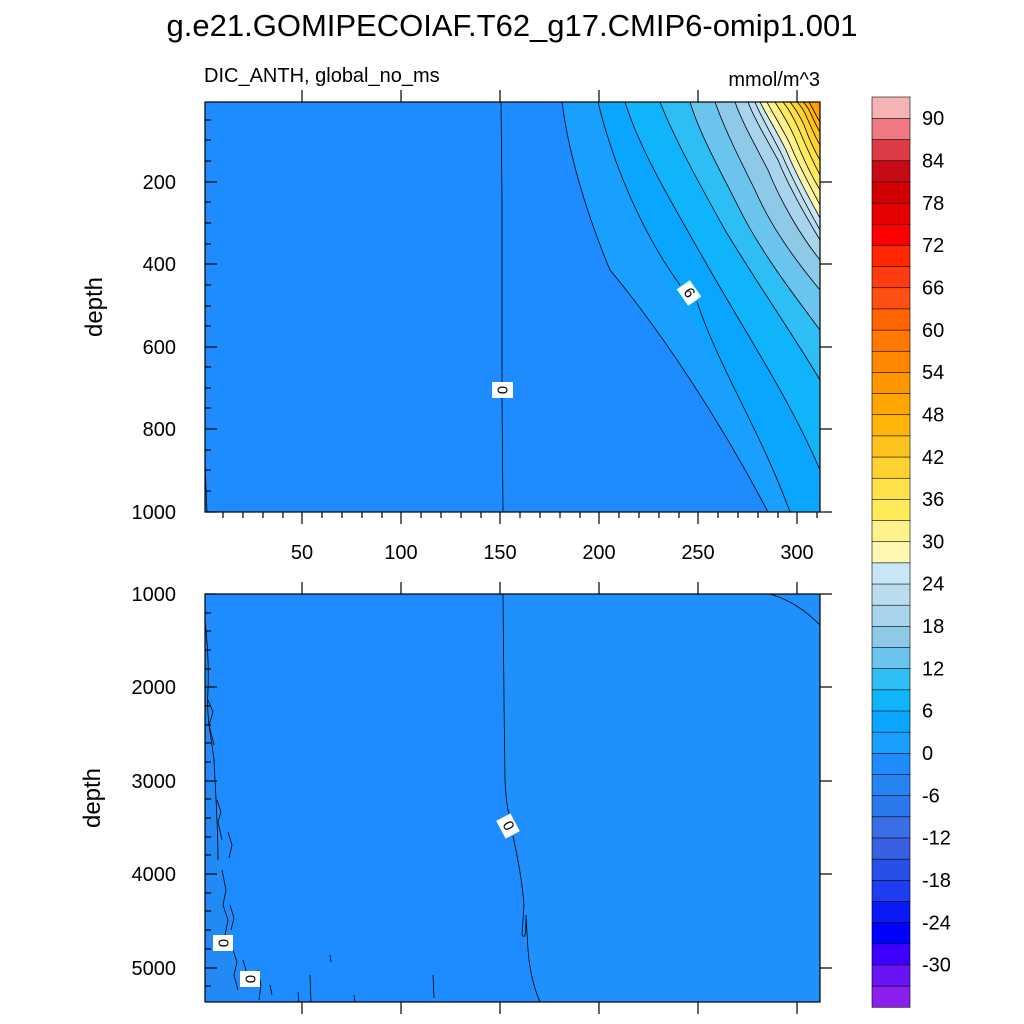 The width and height of the screenshot is (1024, 1024). What do you see at coordinates (154, 595) in the screenshot?
I see `lower-y-tick-label: 1000` at bounding box center [154, 595].